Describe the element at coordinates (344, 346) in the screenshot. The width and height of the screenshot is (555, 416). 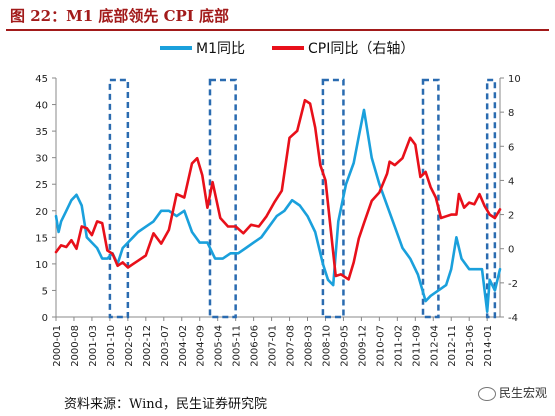
I see `x-tick-label: 2009-05` at that location.